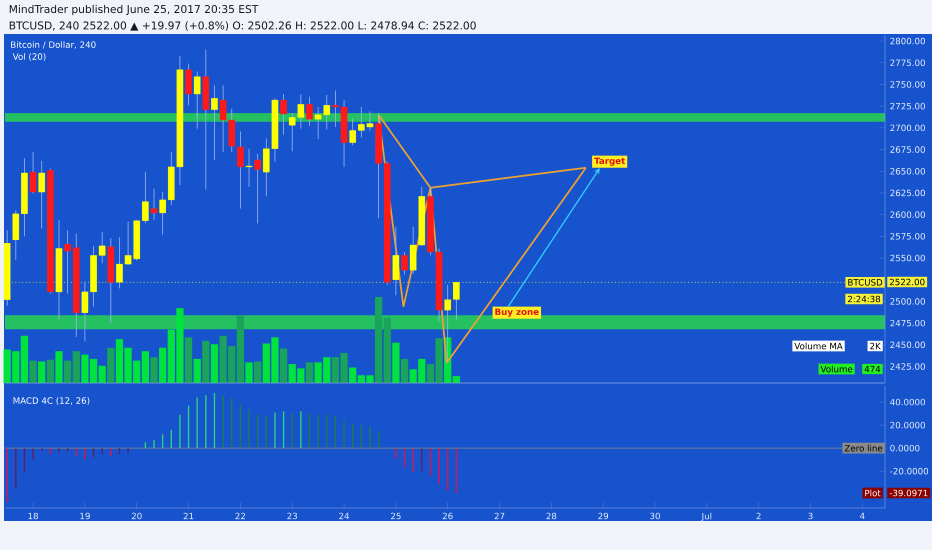 The height and width of the screenshot is (550, 932). Describe the element at coordinates (907, 366) in the screenshot. I see `y-tick-label: 2425.00` at that location.